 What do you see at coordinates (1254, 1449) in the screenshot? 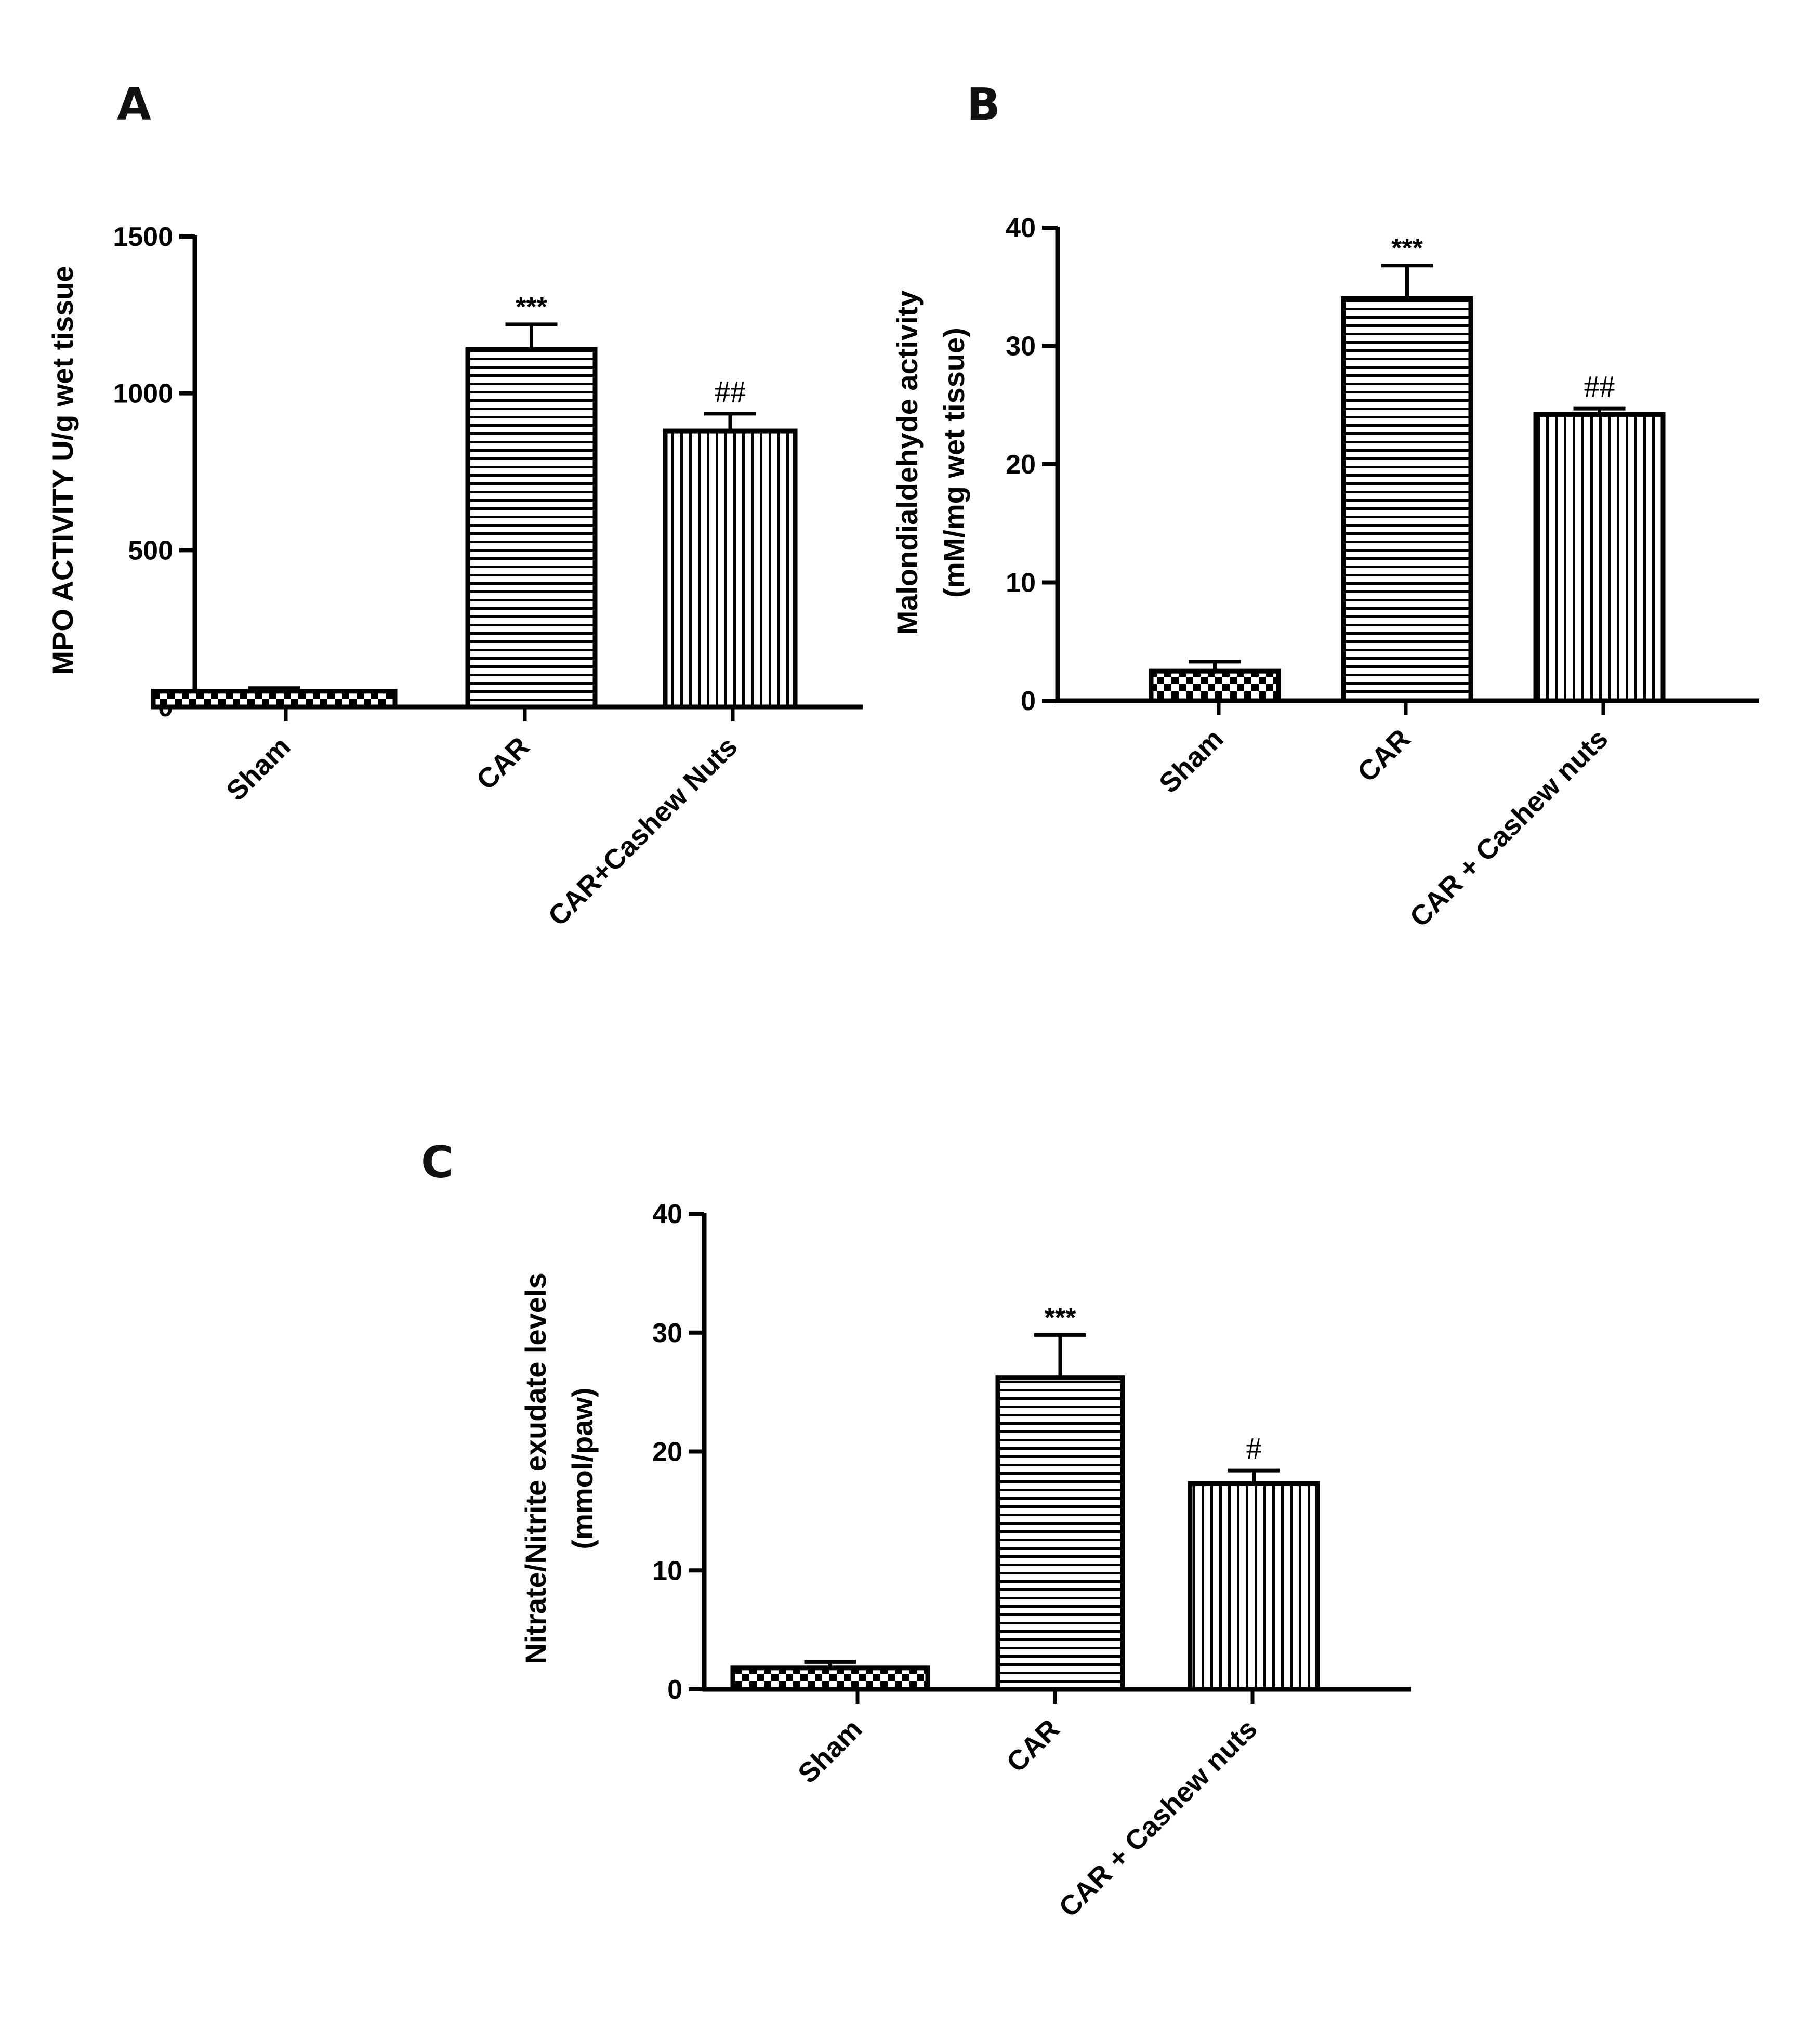
I see `bar-annotation: #` at bounding box center [1254, 1449].